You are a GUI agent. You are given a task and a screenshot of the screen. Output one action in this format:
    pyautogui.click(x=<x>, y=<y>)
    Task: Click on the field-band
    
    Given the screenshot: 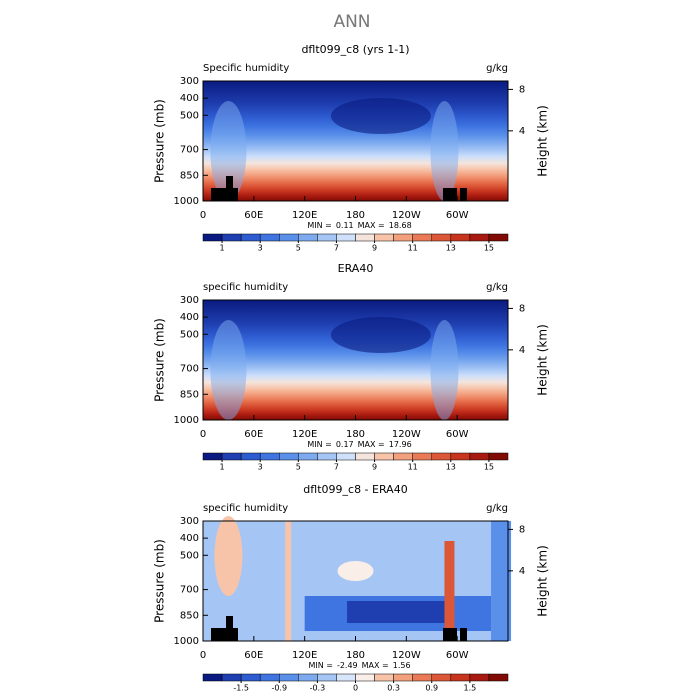 What is the action you would take?
    pyautogui.click(x=398, y=612)
    